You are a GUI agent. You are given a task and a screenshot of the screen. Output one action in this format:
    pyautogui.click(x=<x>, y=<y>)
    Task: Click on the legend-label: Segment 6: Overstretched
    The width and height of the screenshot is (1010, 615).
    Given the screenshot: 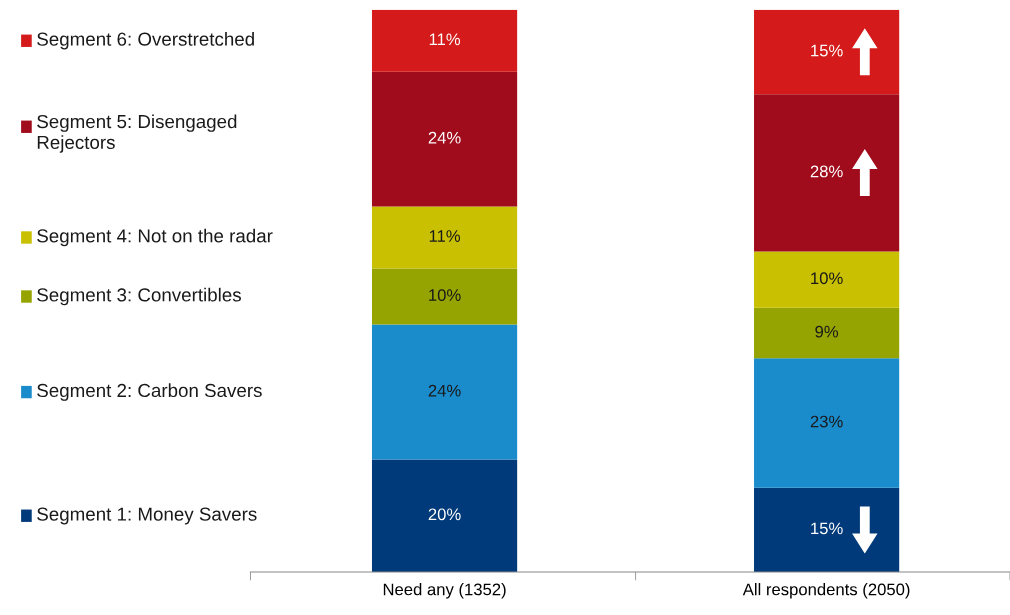 What is the action you would take?
    pyautogui.click(x=145, y=41)
    